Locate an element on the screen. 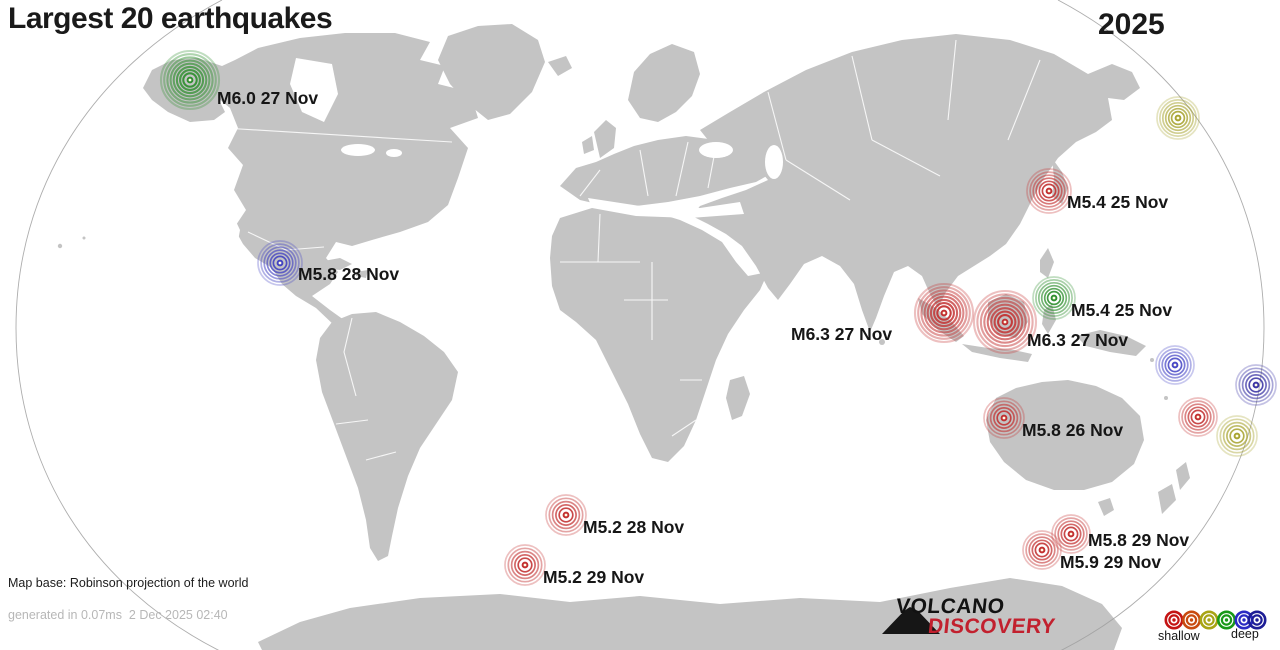 Image resolution: width=1280 pixels, height=650 pixels. legend-shallow-label: shallow is located at coordinates (1179, 636).